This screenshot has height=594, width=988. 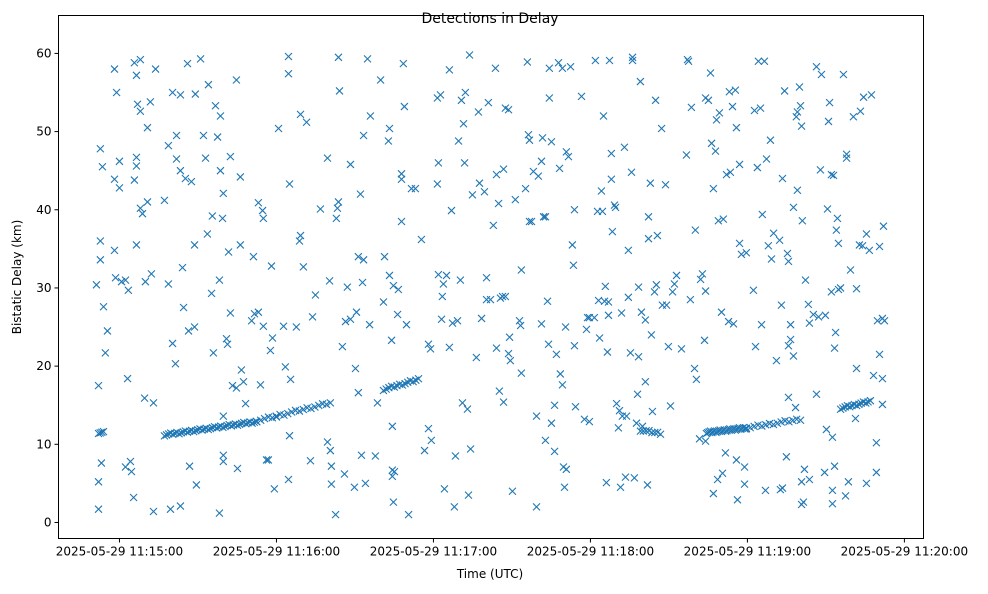 I want to click on x-tick-label: 2025-05-29 11:20:00, so click(x=904, y=552).